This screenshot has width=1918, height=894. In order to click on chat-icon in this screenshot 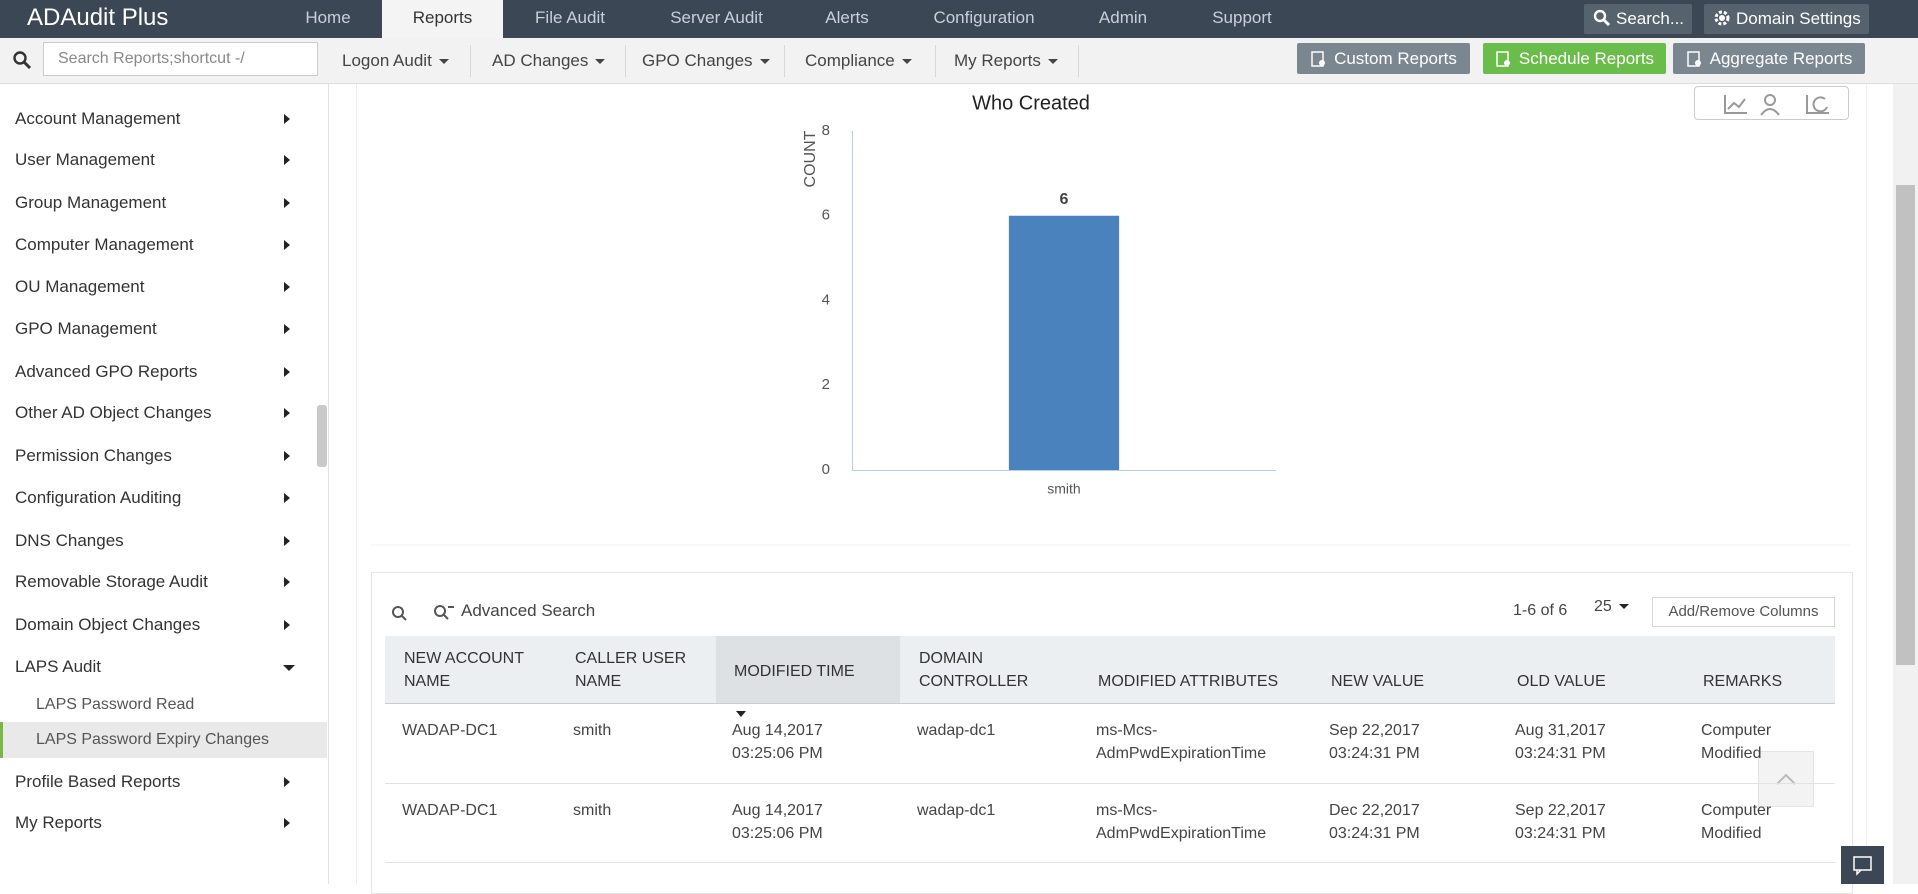, I will do `click(1862, 866)`.